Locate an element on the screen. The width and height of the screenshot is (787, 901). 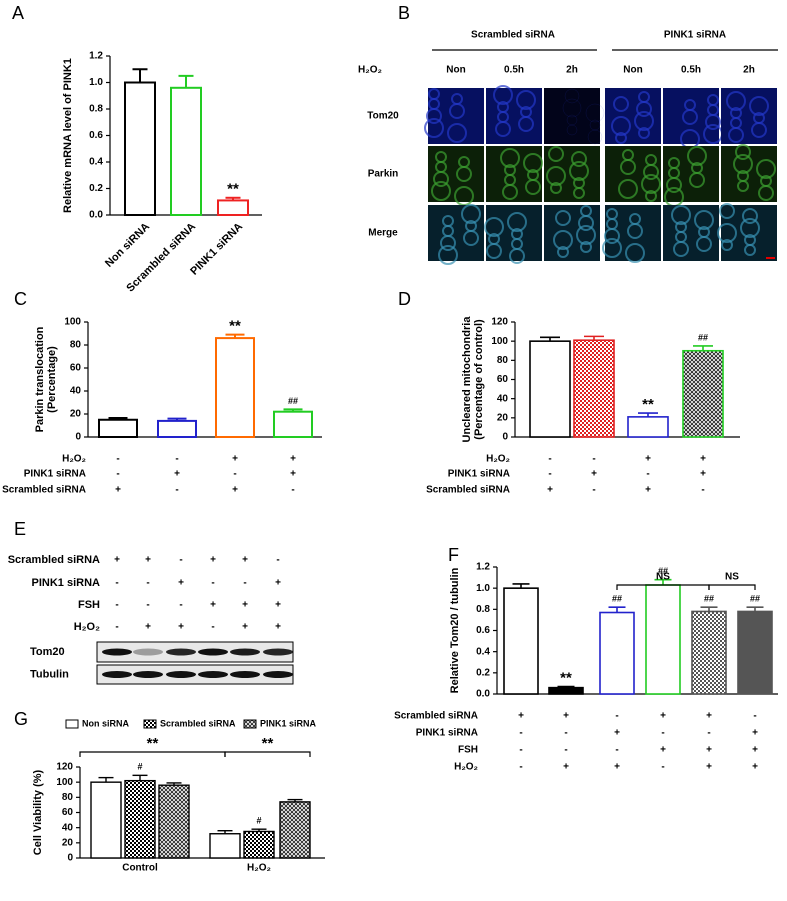
y-tick-label: 40 is located at coordinates (503, 398).